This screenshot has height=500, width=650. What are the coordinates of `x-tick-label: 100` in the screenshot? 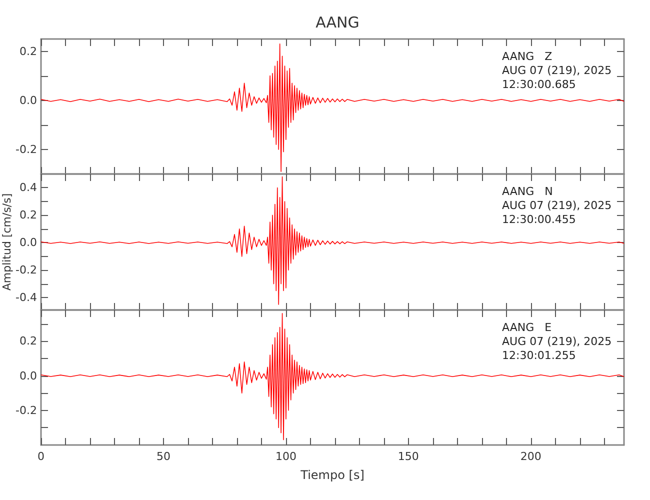 It's located at (285, 456).